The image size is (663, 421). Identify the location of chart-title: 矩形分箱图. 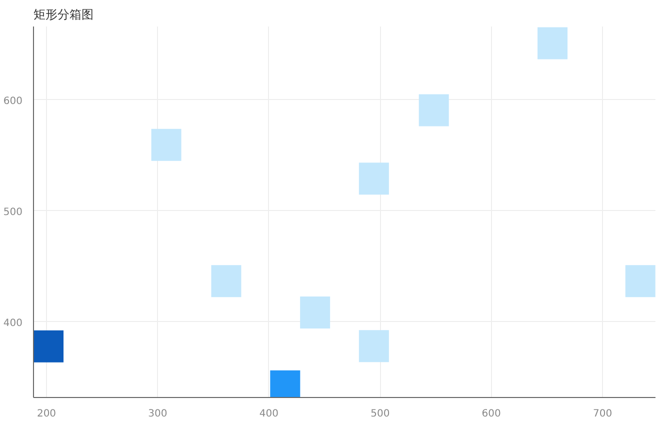
(64, 15).